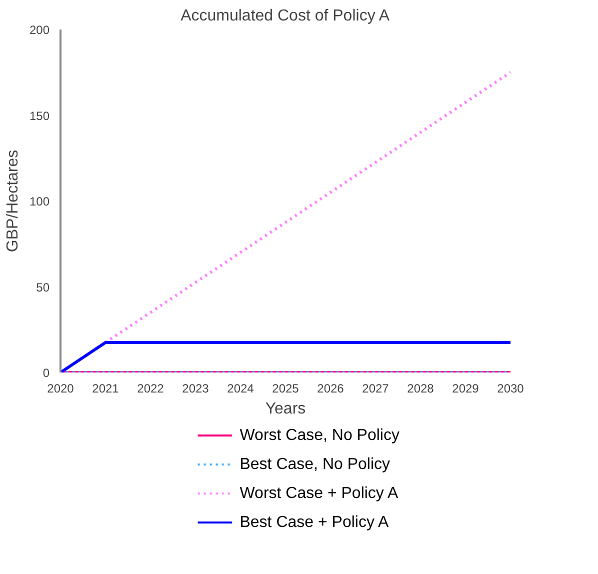 The width and height of the screenshot is (598, 574). What do you see at coordinates (285, 409) in the screenshot?
I see `x-axis-title: Years` at bounding box center [285, 409].